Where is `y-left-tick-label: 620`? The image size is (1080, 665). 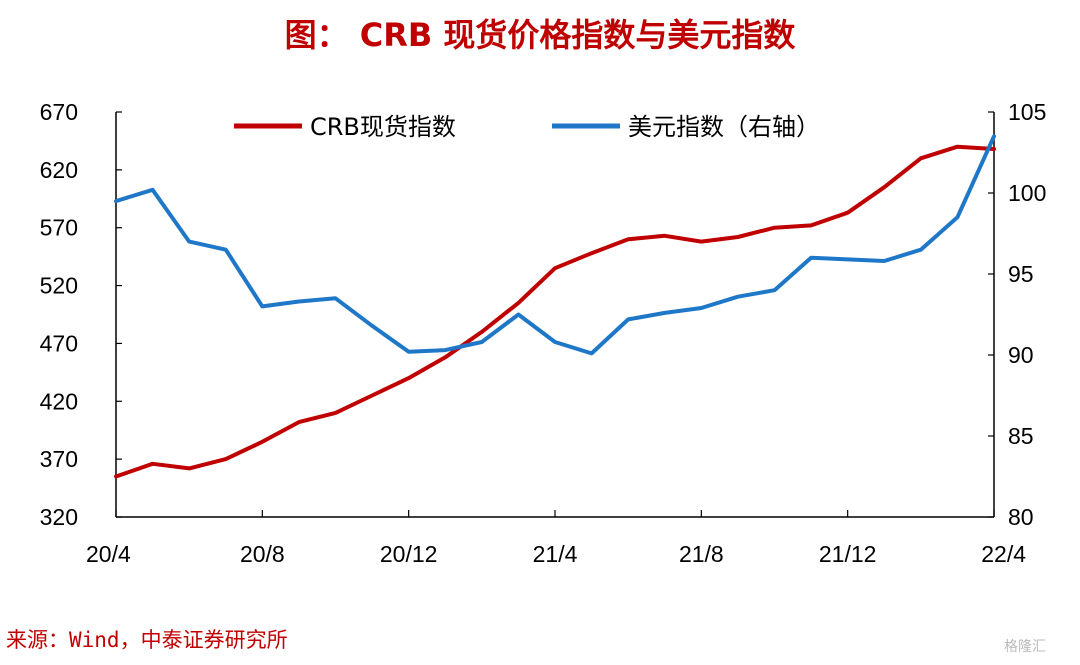
y-left-tick-label: 620 is located at coordinates (59, 170).